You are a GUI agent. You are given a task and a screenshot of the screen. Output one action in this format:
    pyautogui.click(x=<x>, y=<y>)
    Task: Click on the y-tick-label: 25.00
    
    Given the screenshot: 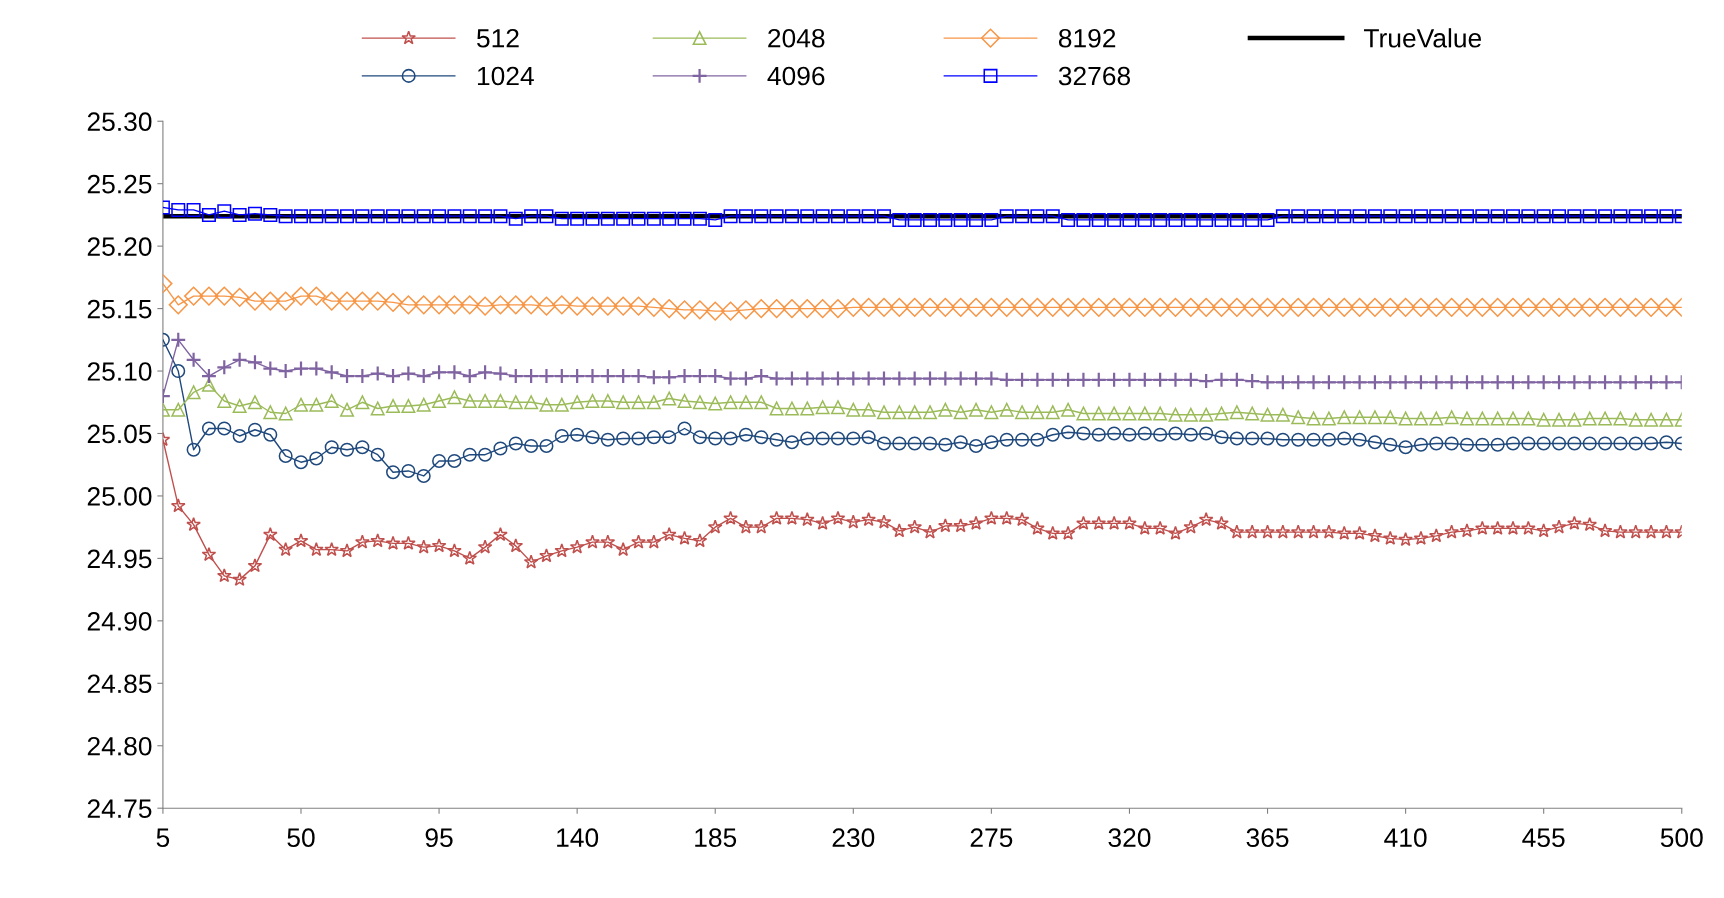 What is the action you would take?
    pyautogui.click(x=119, y=496)
    